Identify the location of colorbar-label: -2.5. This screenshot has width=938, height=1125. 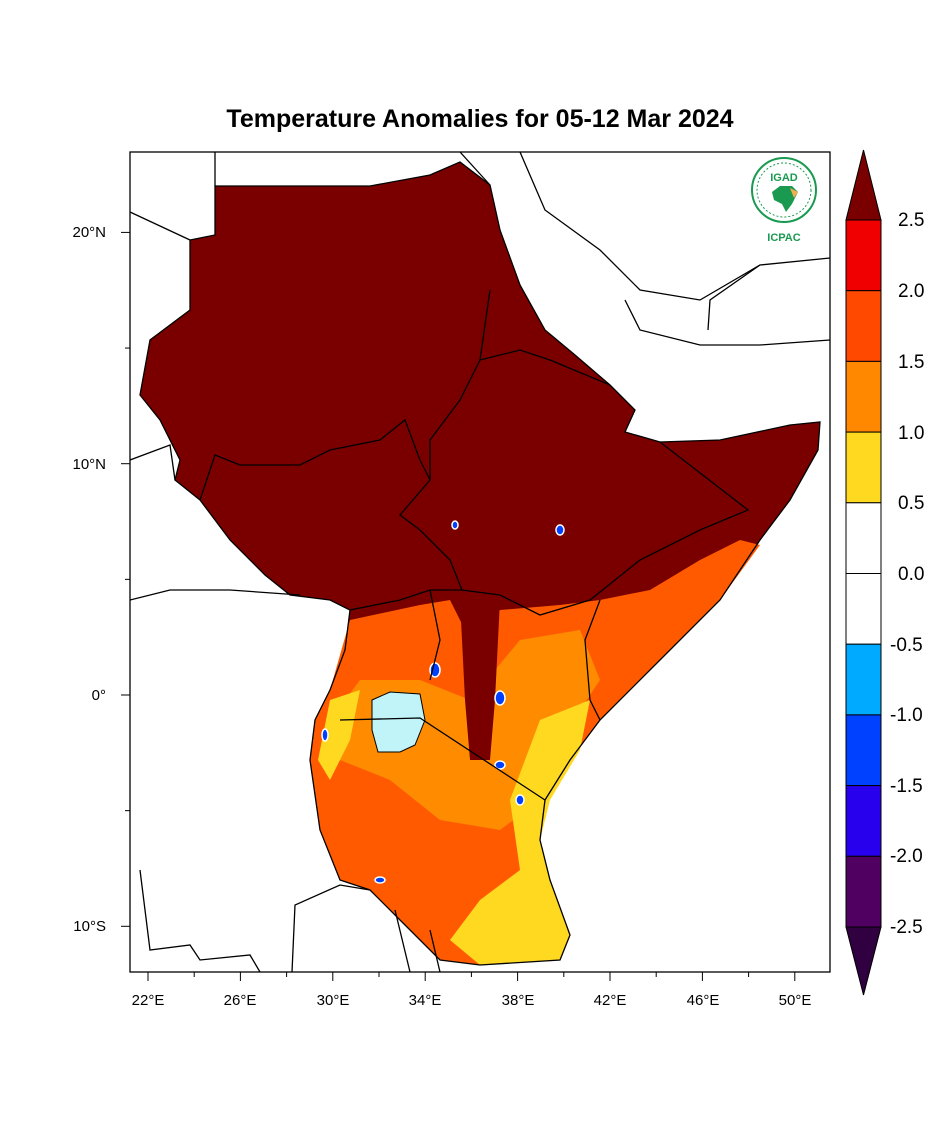
(906, 927).